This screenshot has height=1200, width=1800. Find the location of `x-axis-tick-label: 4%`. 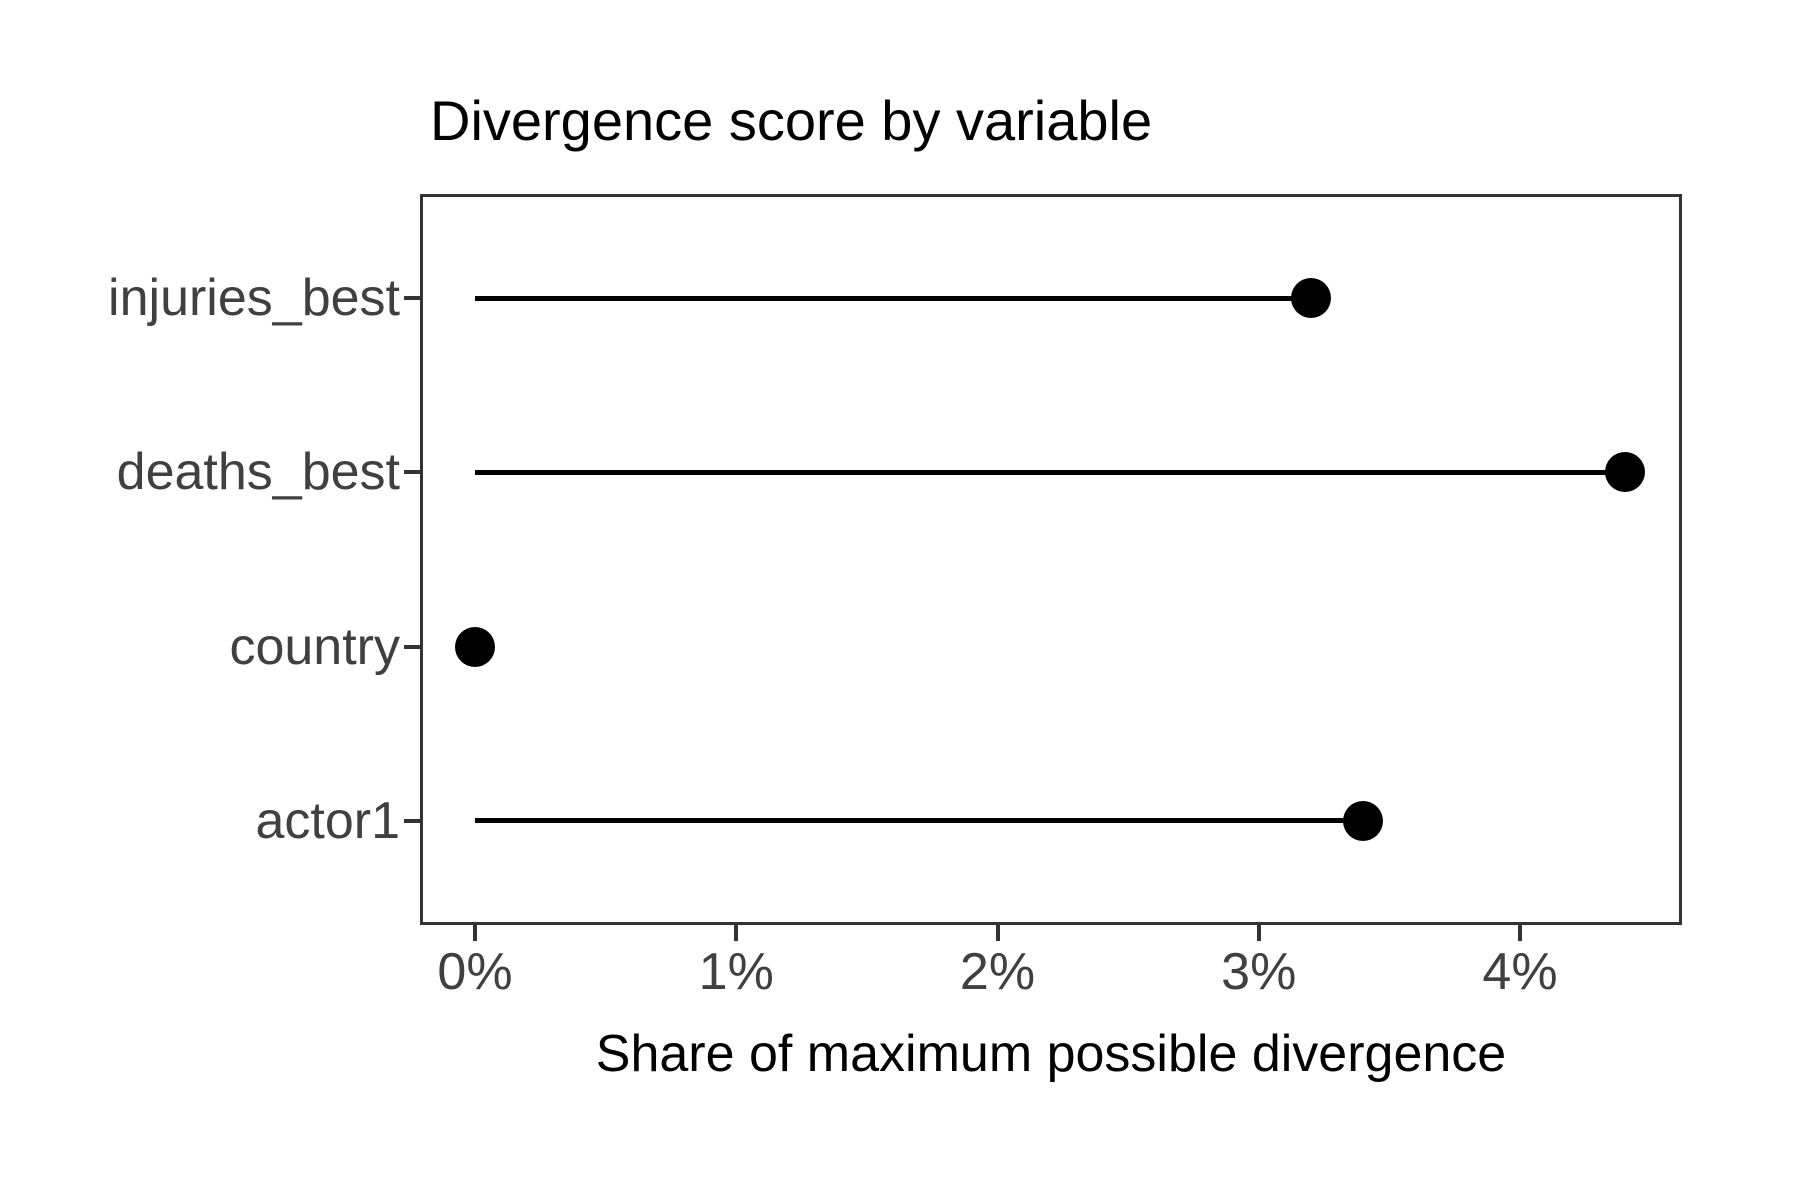

x-axis-tick-label: 4% is located at coordinates (1520, 972).